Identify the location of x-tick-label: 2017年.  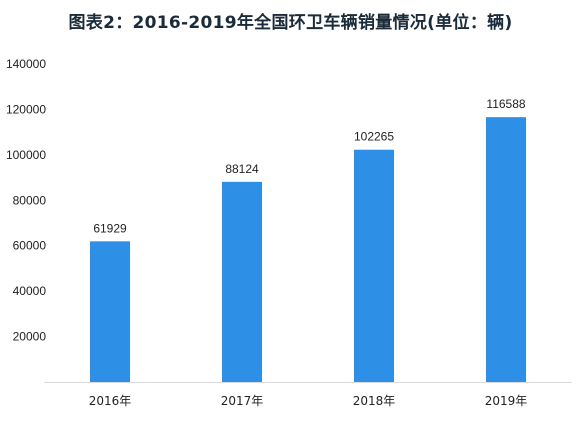
(242, 401).